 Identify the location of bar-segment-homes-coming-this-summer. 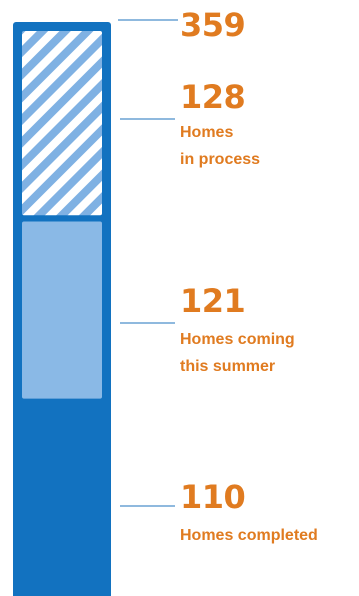
(62, 310).